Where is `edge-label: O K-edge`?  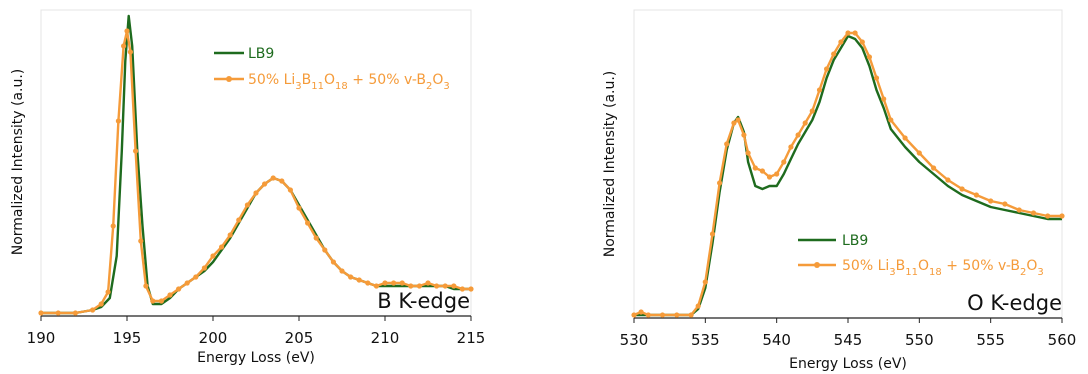
edge-label: O K-edge is located at coordinates (1014, 303).